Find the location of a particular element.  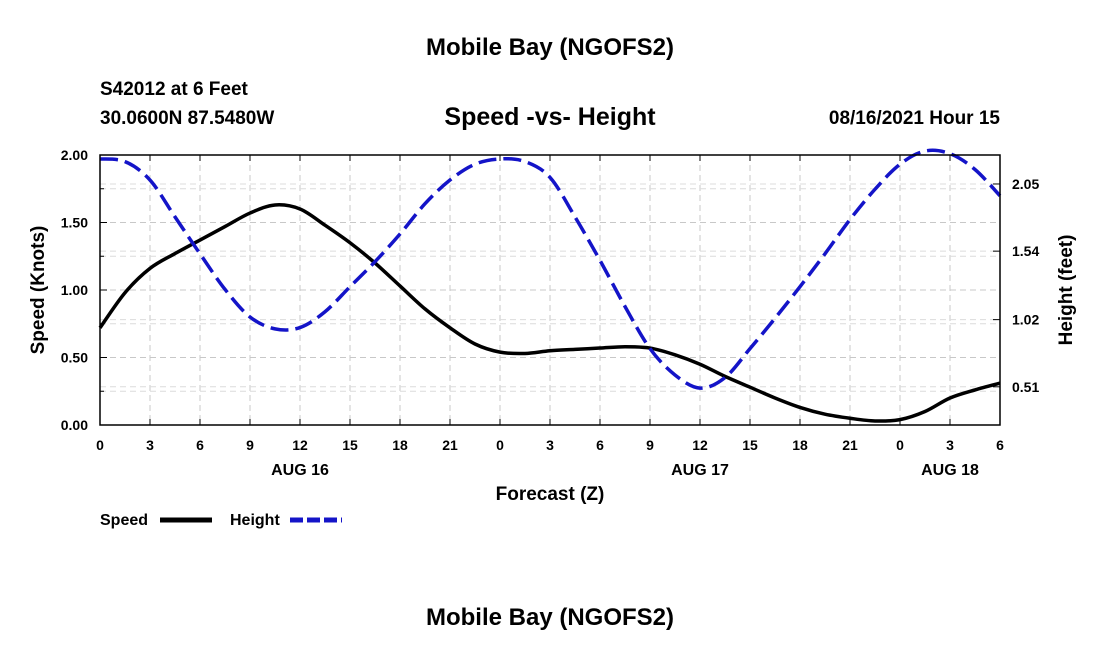

datetime-label: 08/16/2021 Hour 15 is located at coordinates (915, 118).